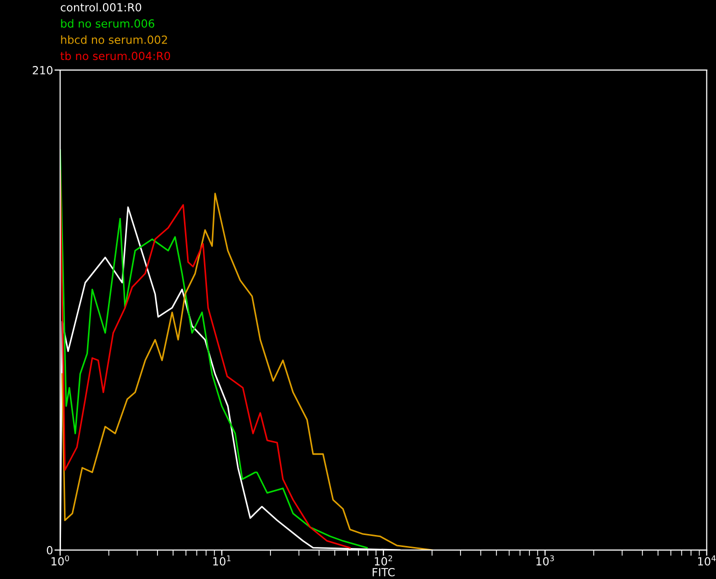  What do you see at coordinates (101, 7) in the screenshot?
I see `text: control.001:R0` at bounding box center [101, 7].